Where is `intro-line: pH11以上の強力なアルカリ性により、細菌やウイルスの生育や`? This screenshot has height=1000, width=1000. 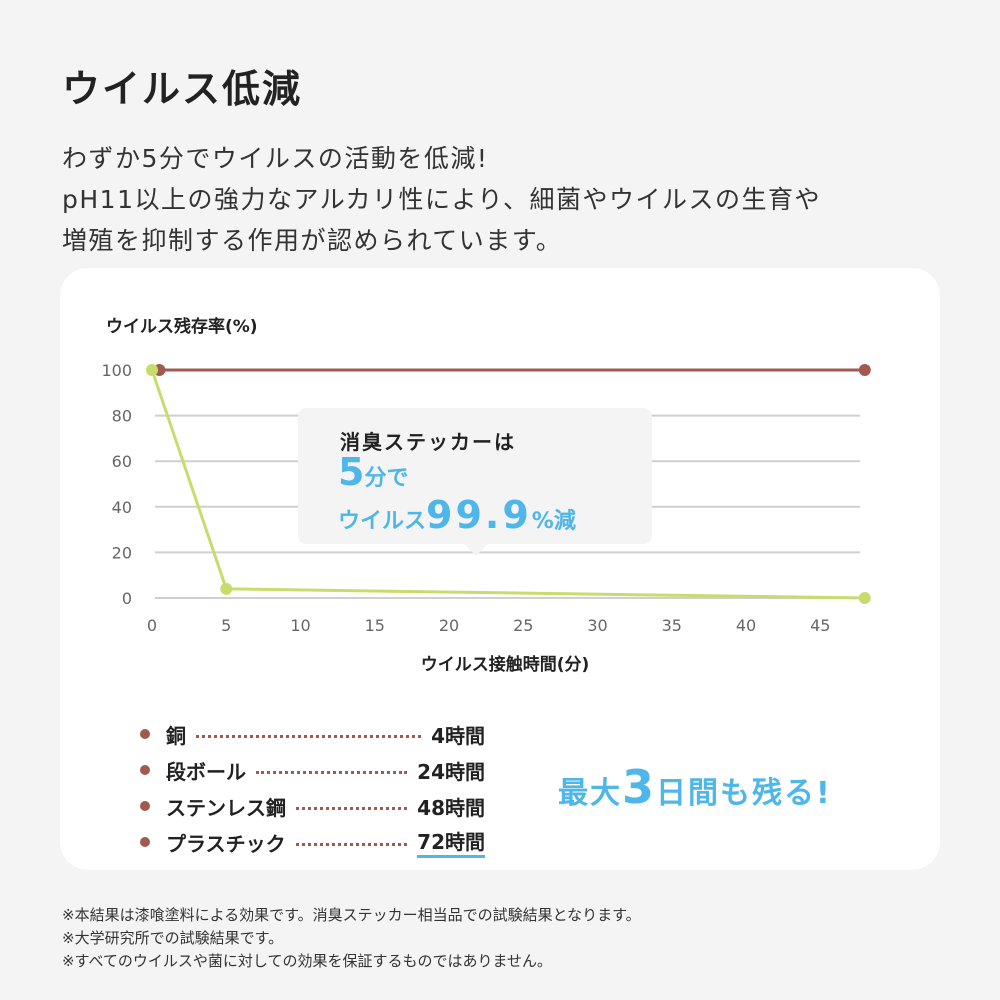
intro-line: pH11以上の強力なアルカリ性により、細菌やウイルスの生育や is located at coordinates (441, 199).